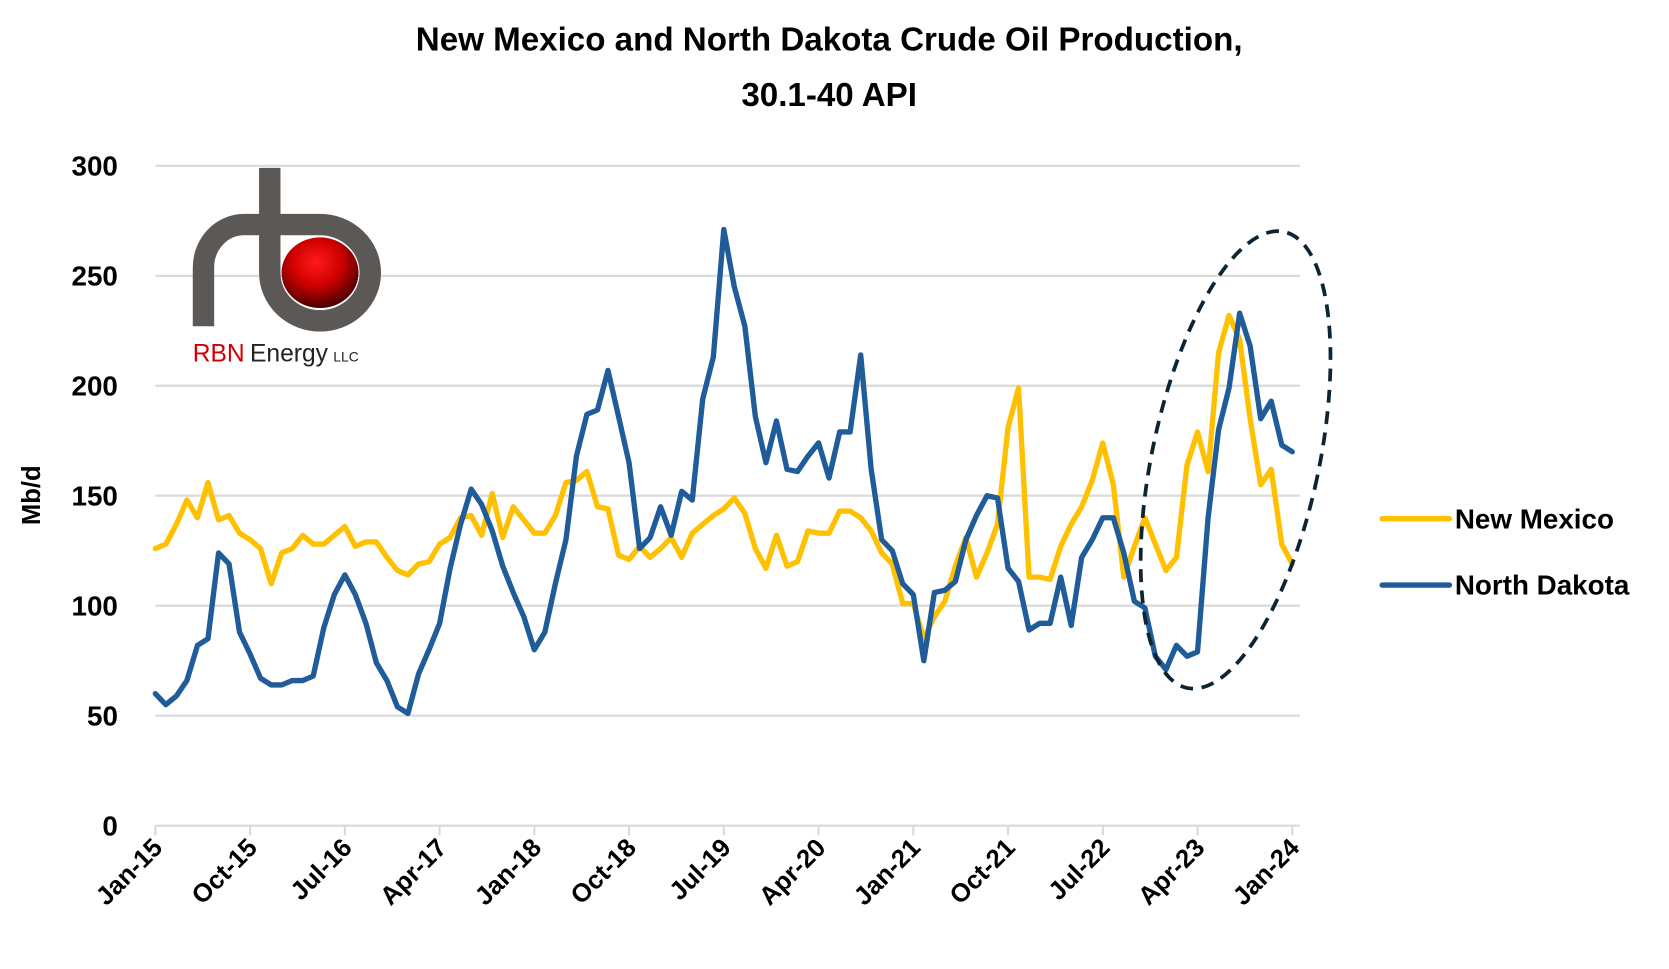 The image size is (1669, 969). Describe the element at coordinates (109, 825) in the screenshot. I see `y-tick-label: 0` at that location.